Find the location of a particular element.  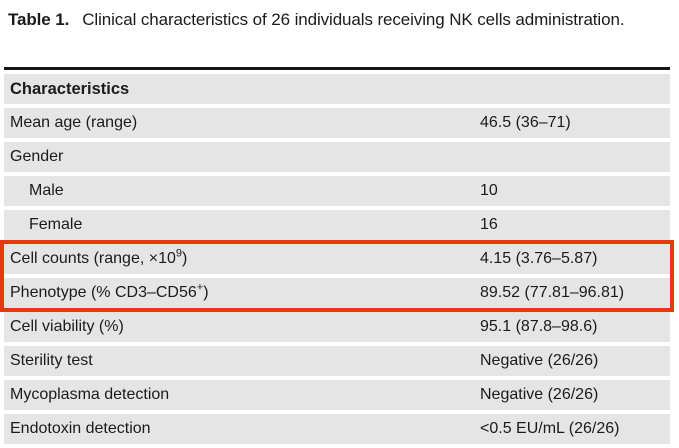

header-characteristics: Characteristics is located at coordinates (70, 89).